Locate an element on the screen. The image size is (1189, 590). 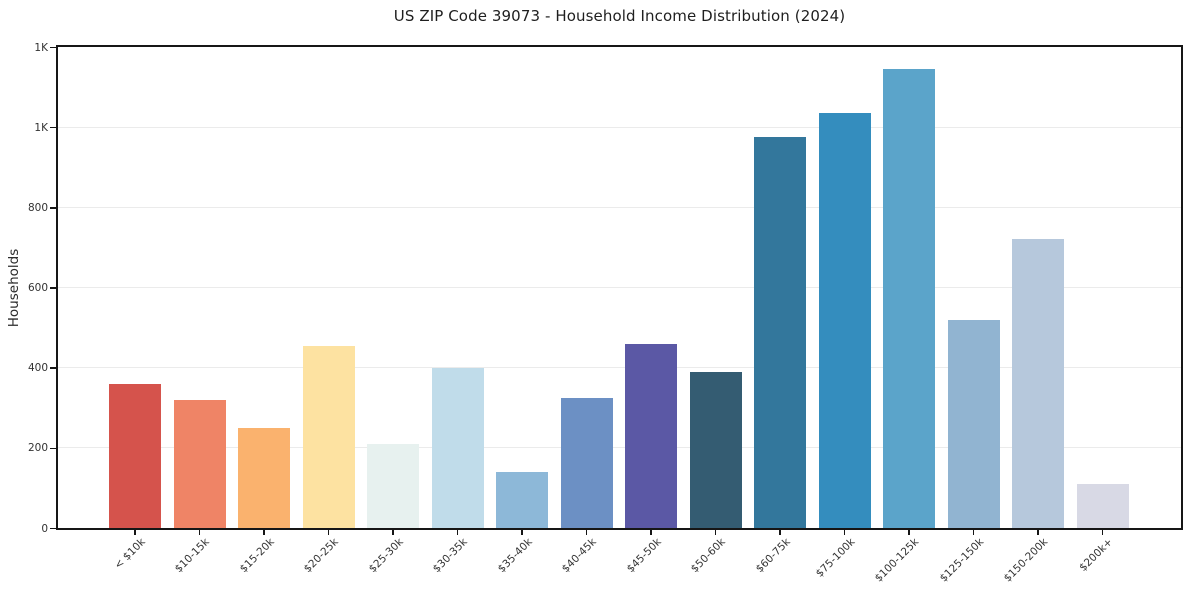
x-tick-label: $40-45k is located at coordinates (579, 556).